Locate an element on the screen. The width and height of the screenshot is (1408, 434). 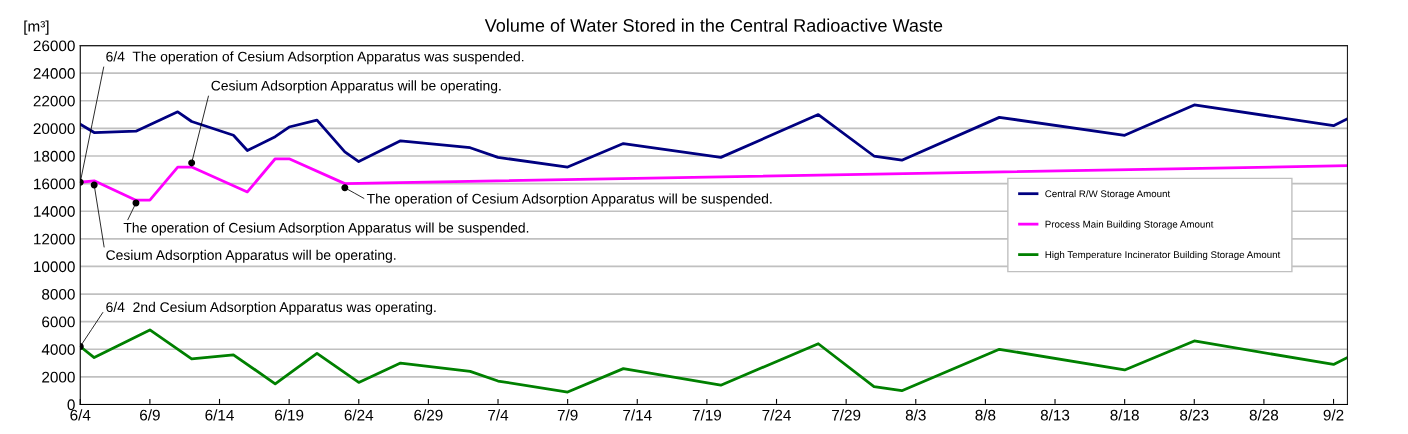
x-tick-label: 6/19 is located at coordinates (289, 415).